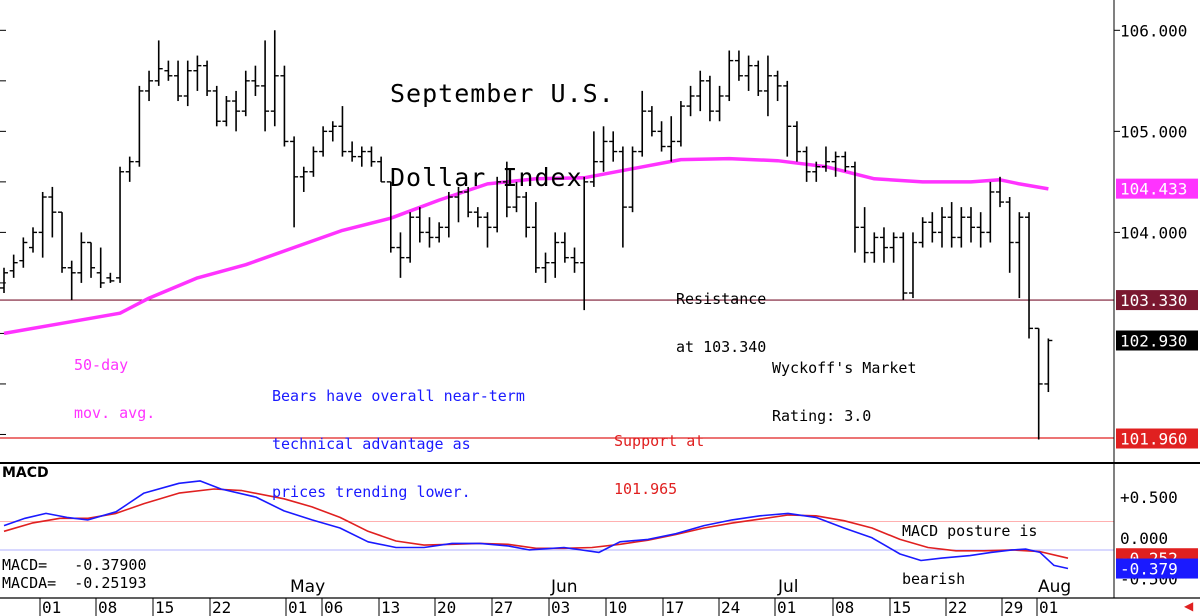  What do you see at coordinates (934, 579) in the screenshot?
I see `macd-posture-annotation-line-2: bearish` at bounding box center [934, 579].